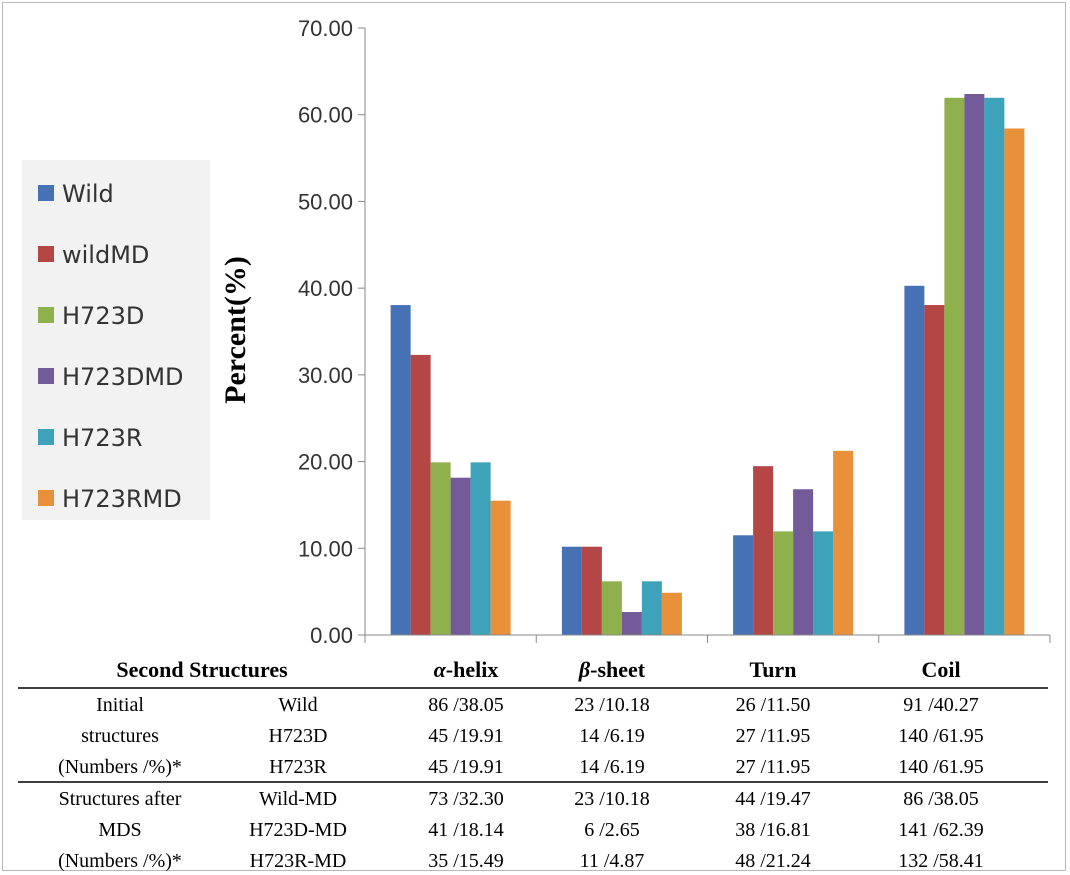  I want to click on y-tick-label: 30.00, so click(325, 375).